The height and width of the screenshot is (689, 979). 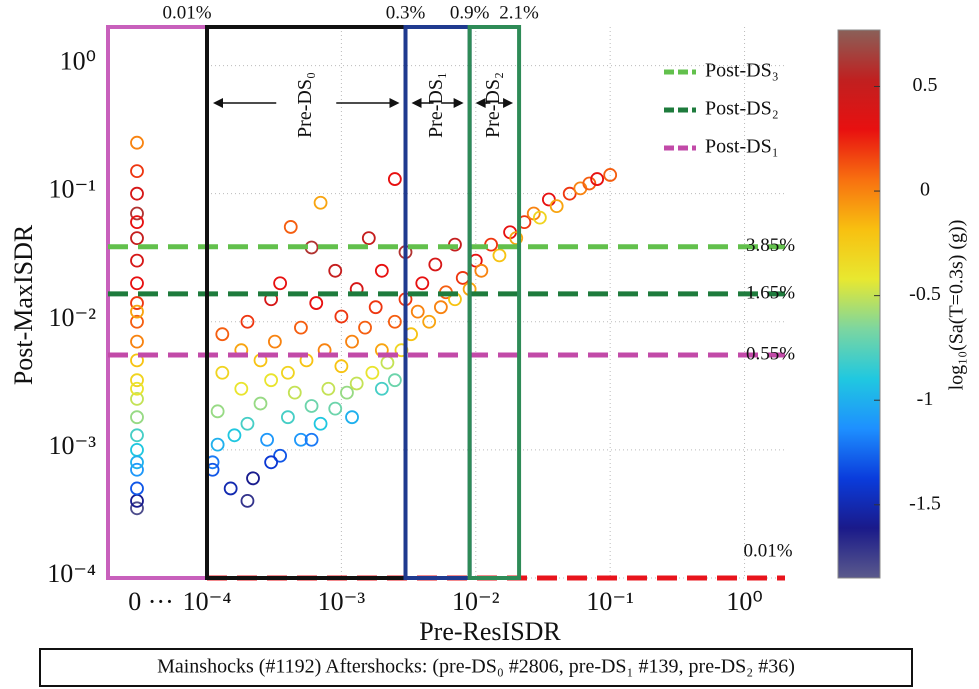 I want to click on legend-label: Post-DS₂, so click(x=742, y=109).